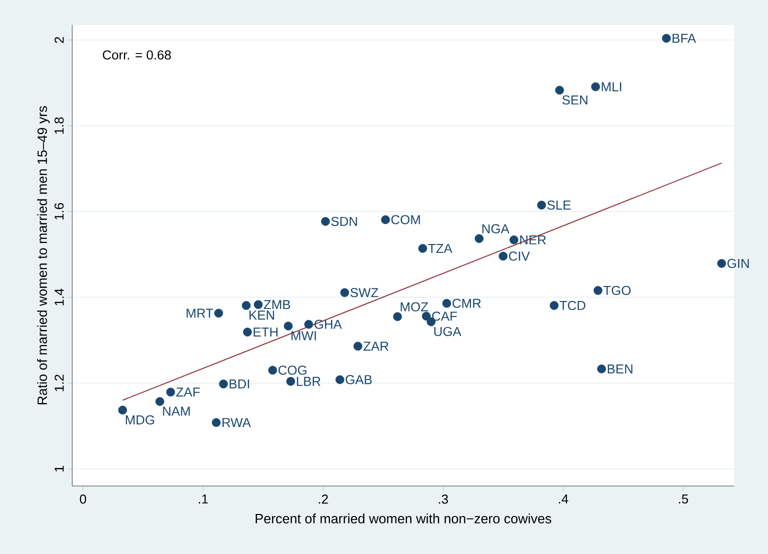 The width and height of the screenshot is (768, 554). I want to click on y-tick-label: 1.6, so click(59, 211).